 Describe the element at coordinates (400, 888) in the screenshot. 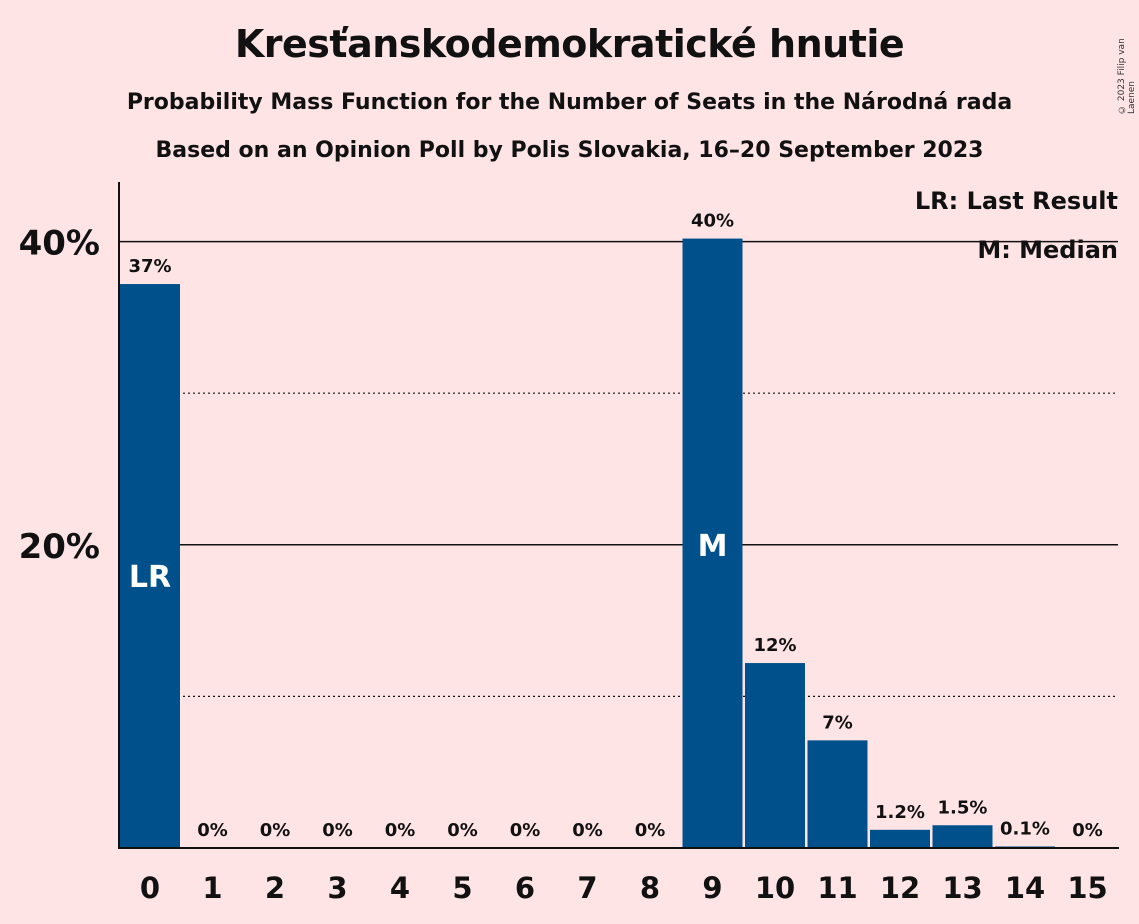

I see `x-tick-label: 4` at that location.